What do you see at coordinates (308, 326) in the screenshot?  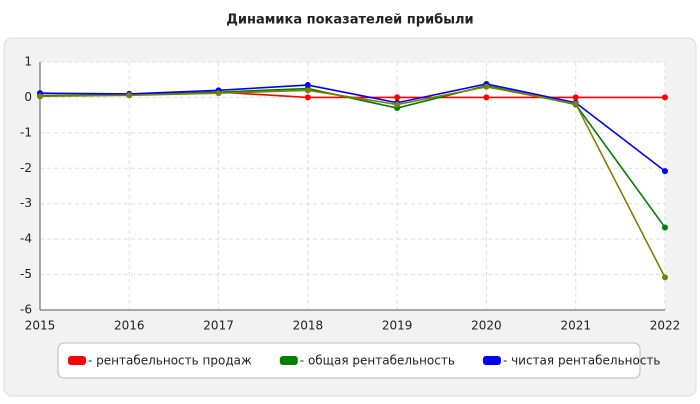 I see `x-tick-label: 2018` at bounding box center [308, 326].